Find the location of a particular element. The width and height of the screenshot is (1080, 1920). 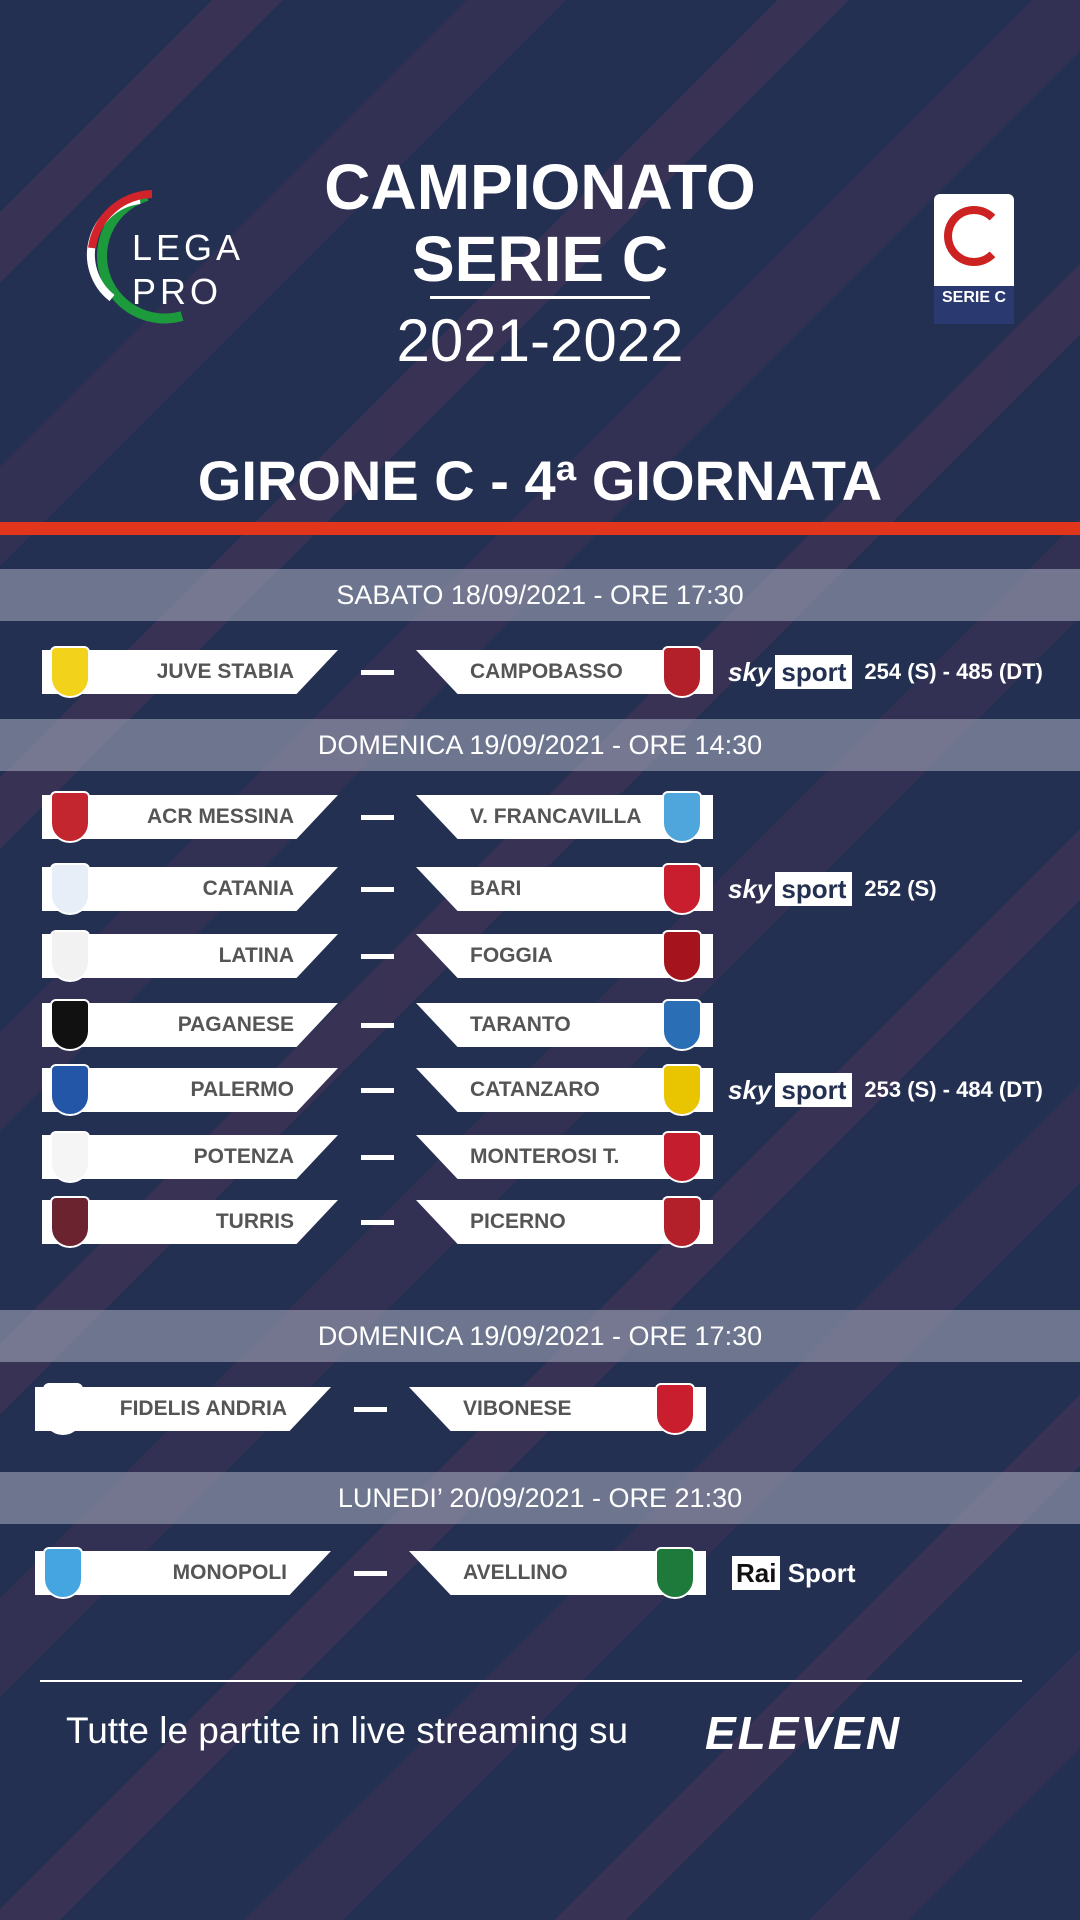

match-row: MONOPOLI AVELLINO Rai Sport is located at coordinates (540, 1573).